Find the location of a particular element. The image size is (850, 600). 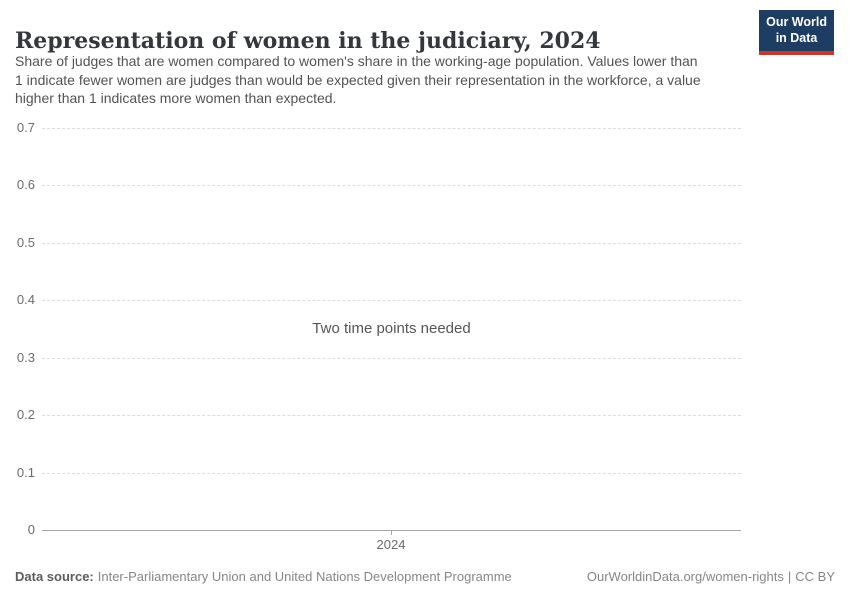

y-axis-tick-label: 0 is located at coordinates (31, 529).